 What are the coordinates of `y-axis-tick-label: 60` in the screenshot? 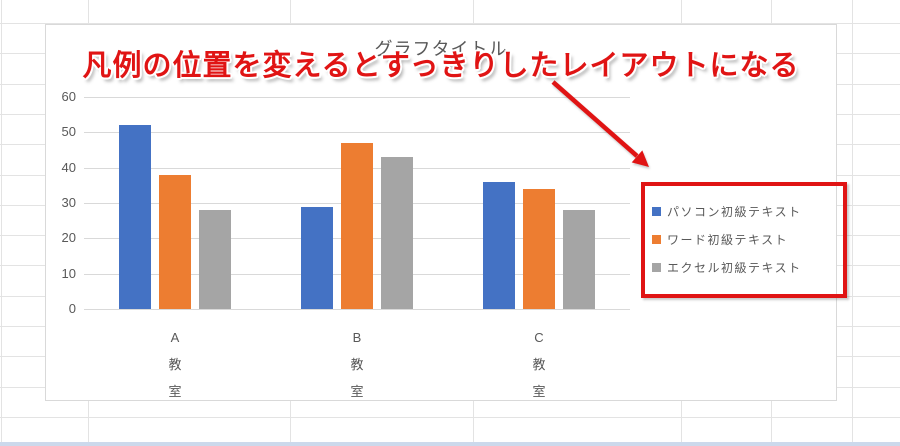 It's located at (68, 96).